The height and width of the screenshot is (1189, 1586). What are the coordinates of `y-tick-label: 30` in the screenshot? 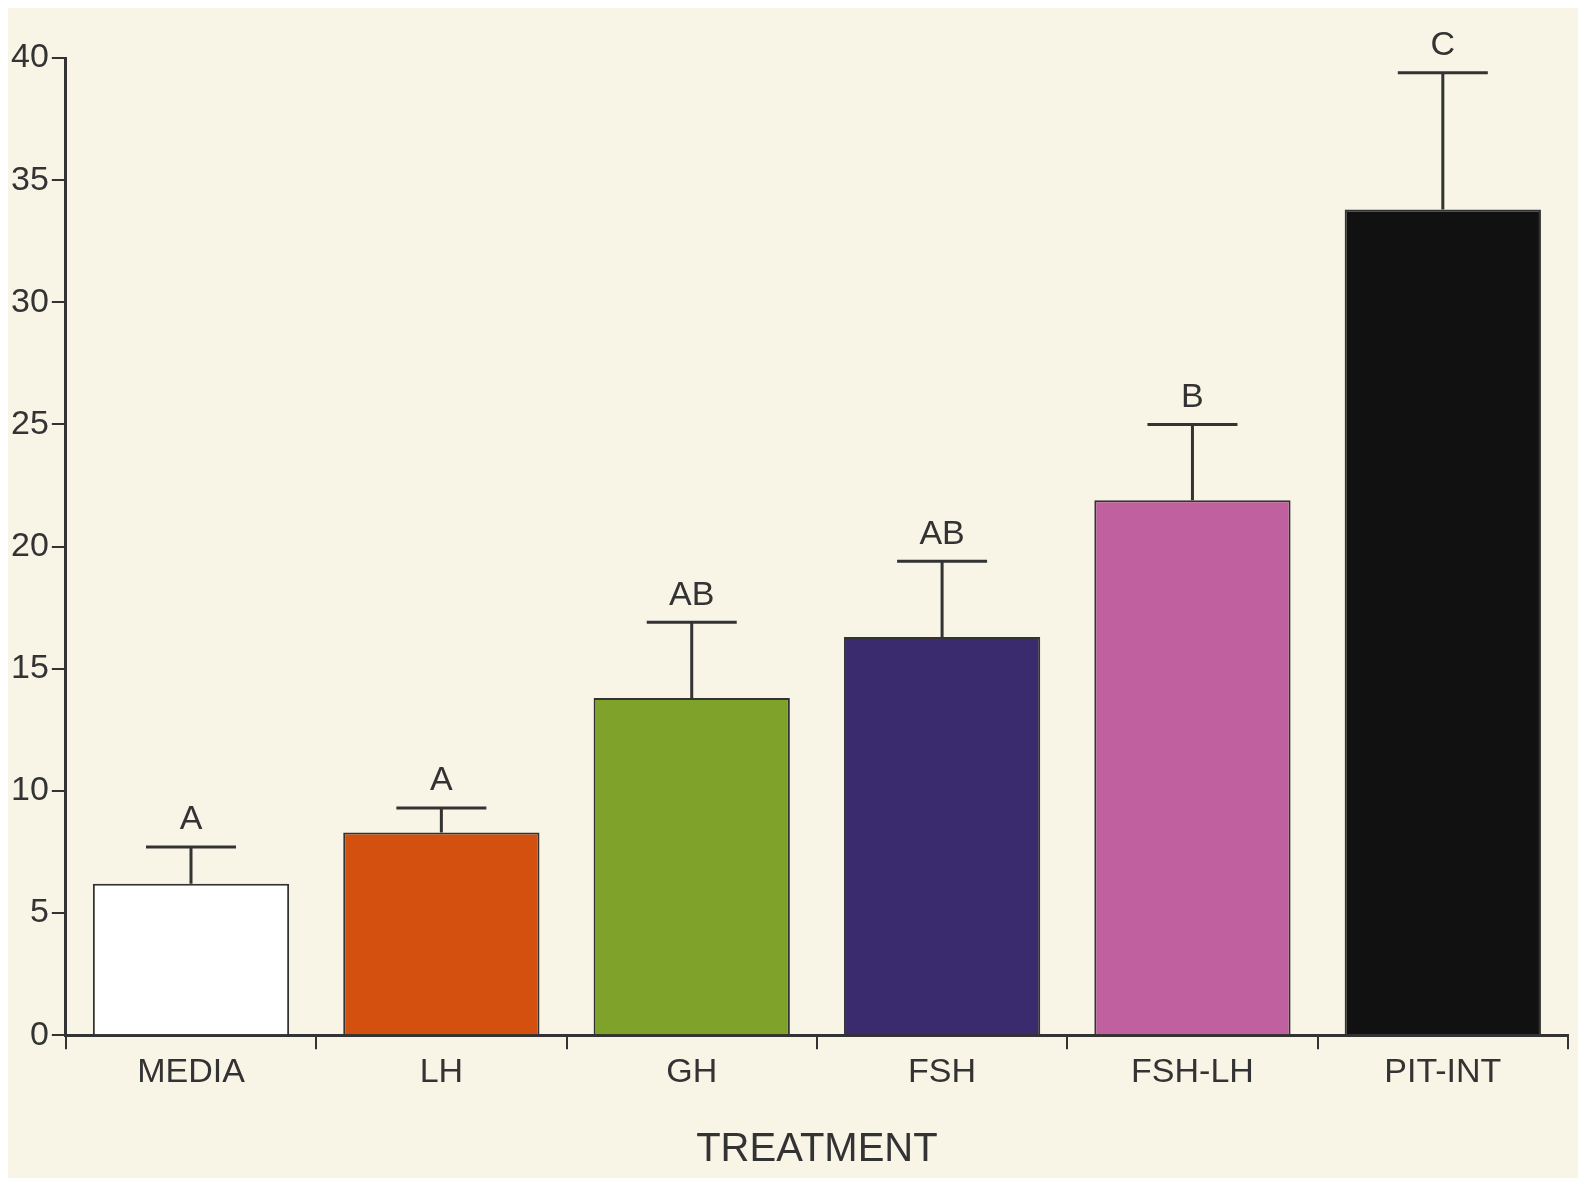 It's located at (29, 299).